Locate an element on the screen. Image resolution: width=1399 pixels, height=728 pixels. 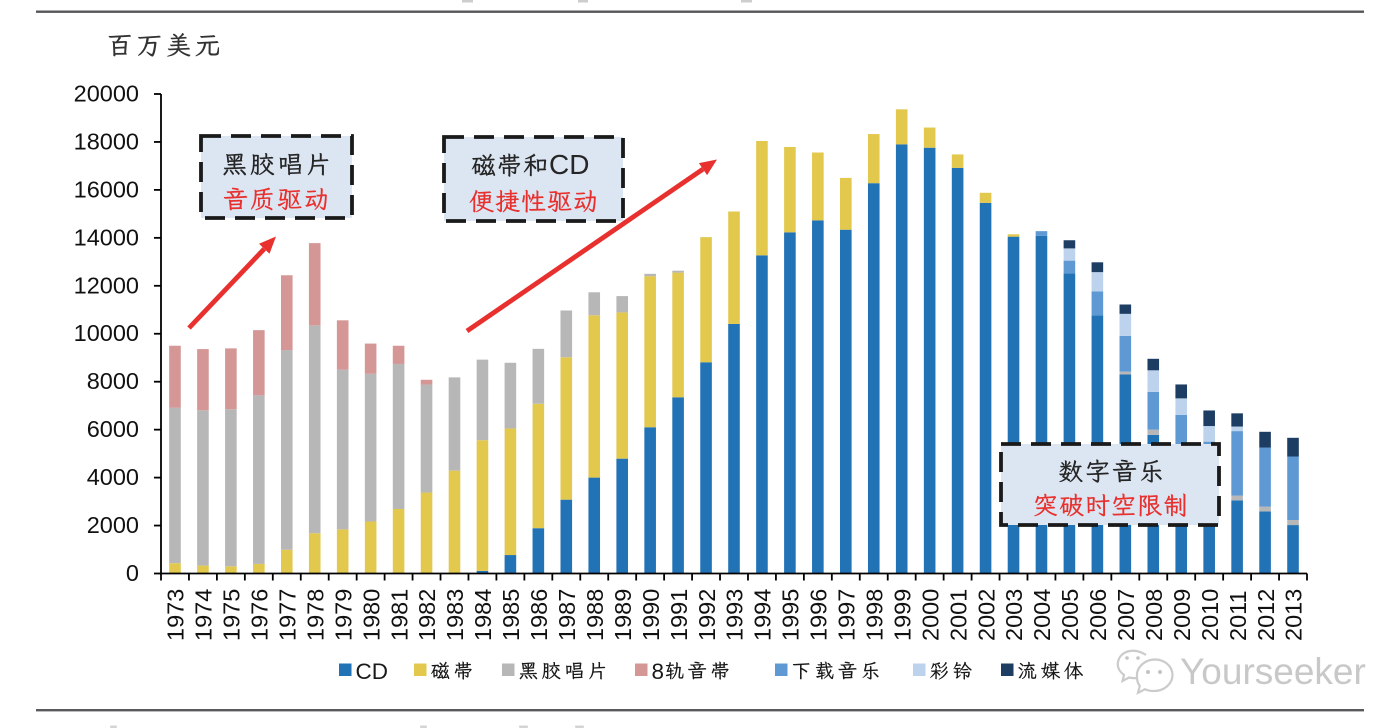
svg-text: 1981 is located at coordinates (399, 615).